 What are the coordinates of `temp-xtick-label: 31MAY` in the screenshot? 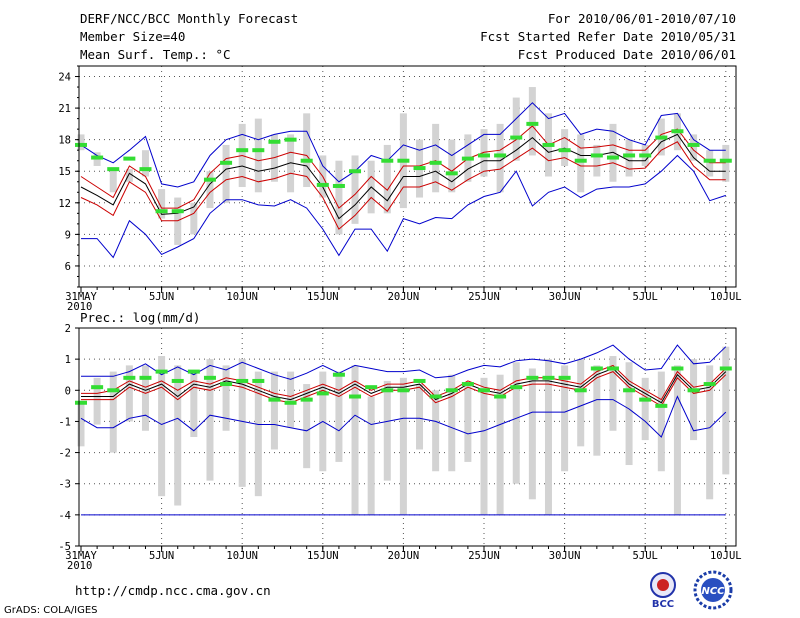 It's located at (81, 297).